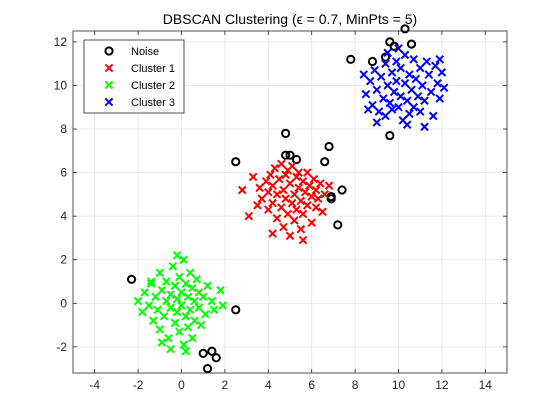 The image size is (560, 420). What do you see at coordinates (63, 129) in the screenshot?
I see `y-tick-label: 8` at bounding box center [63, 129].